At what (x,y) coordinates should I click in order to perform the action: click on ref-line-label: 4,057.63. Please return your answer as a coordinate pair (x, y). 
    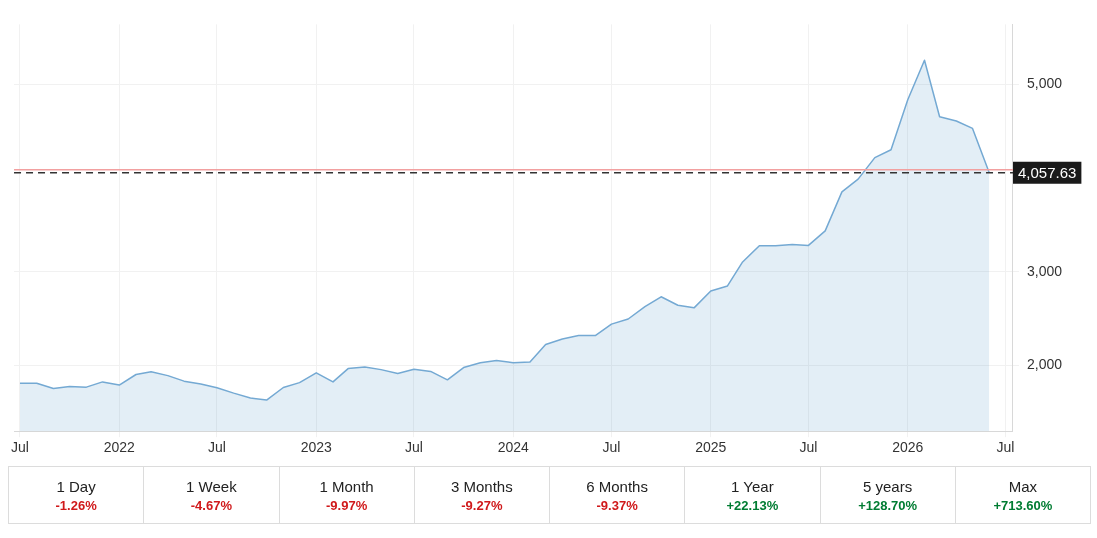
    Looking at the image, I should click on (1047, 172).